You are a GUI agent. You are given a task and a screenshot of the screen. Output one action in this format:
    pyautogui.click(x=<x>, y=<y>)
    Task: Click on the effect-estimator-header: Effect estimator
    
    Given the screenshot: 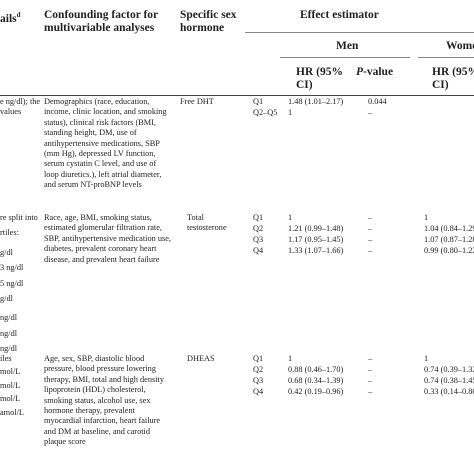 What is the action you would take?
    pyautogui.click(x=339, y=15)
    